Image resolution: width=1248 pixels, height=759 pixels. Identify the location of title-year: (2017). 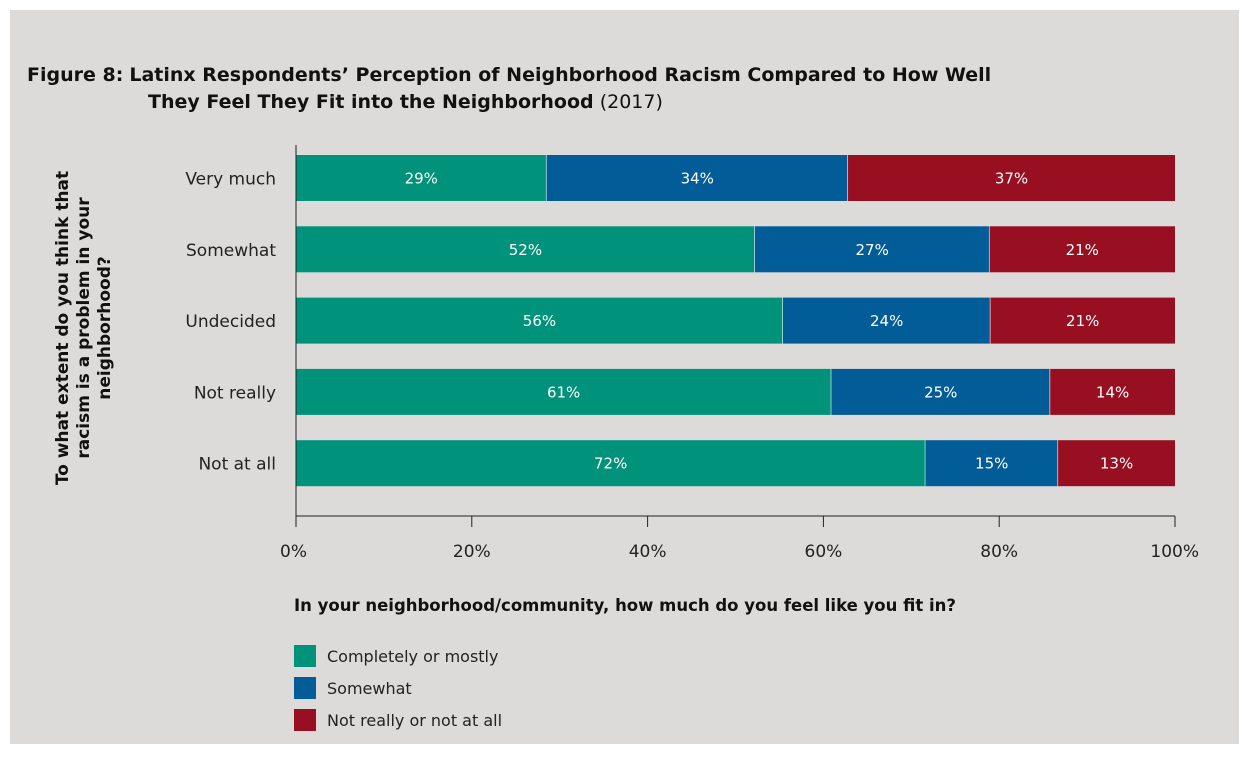
(631, 102).